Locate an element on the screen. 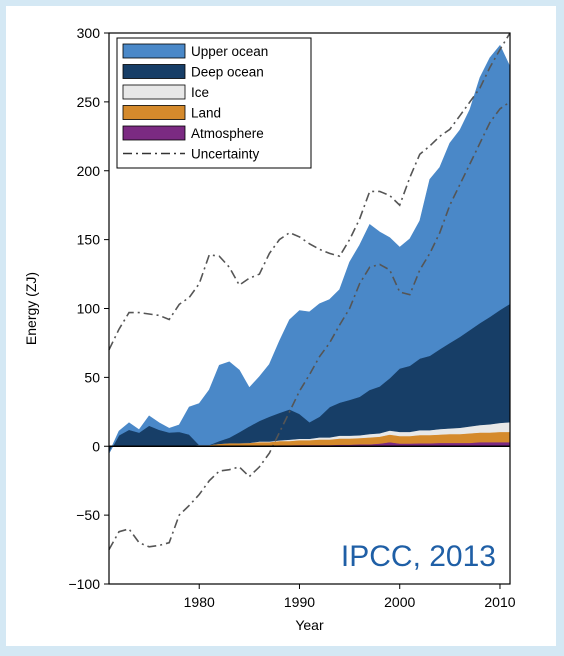  y-tick-label: −50 is located at coordinates (88, 515).